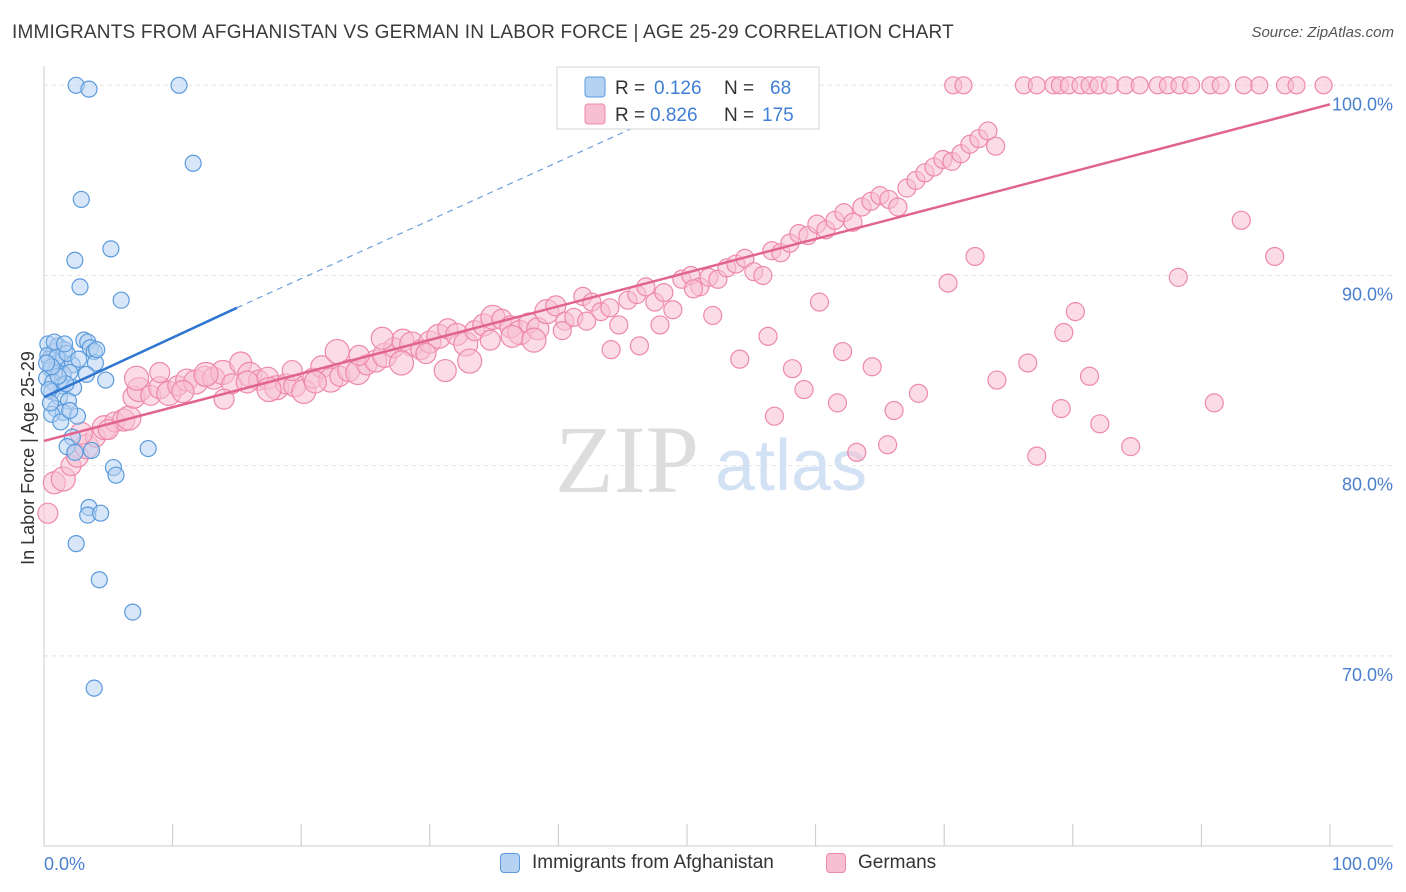 The width and height of the screenshot is (1406, 892). What do you see at coordinates (595, 87) in the screenshot?
I see `legend-swatch-blue` at bounding box center [595, 87].